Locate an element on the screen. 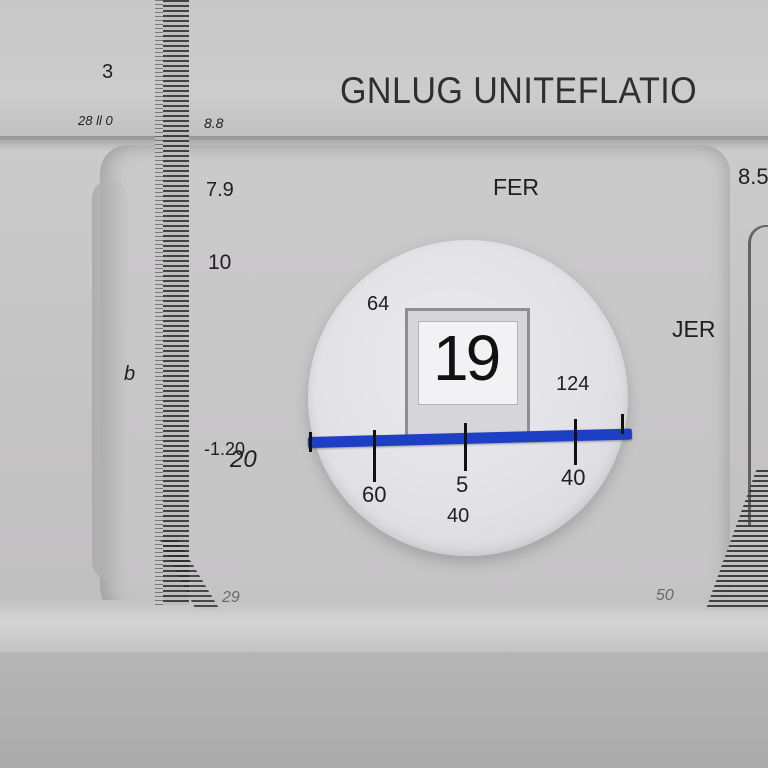 The image size is (768, 768). dial-window-display: 19 is located at coordinates (468, 363).